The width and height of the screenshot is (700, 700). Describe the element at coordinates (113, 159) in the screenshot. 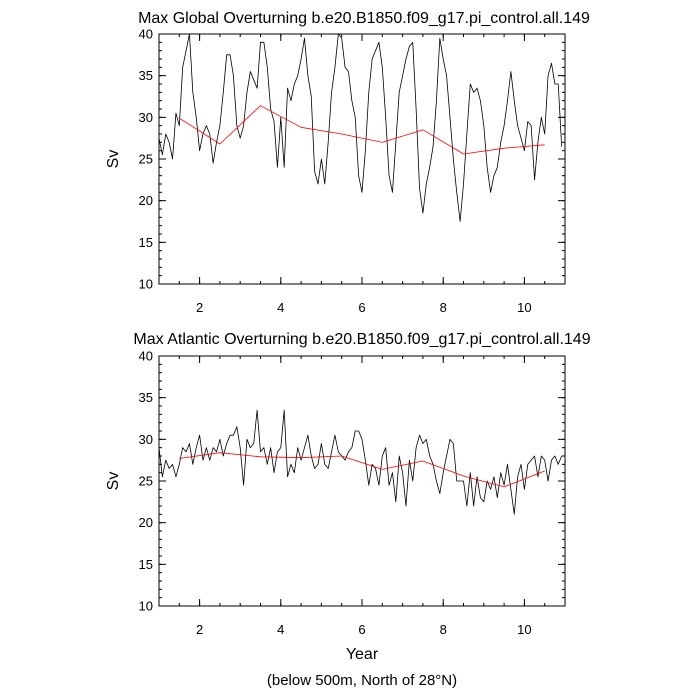

I see `panel1-ylabel: Sv` at that location.